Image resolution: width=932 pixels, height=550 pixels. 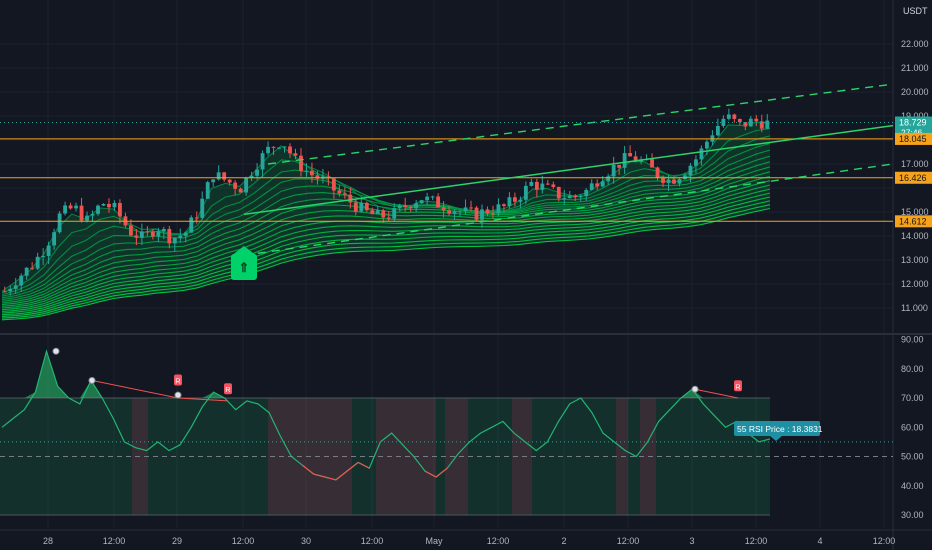 I want to click on price-axis-tick: 21.000, so click(x=915, y=68).